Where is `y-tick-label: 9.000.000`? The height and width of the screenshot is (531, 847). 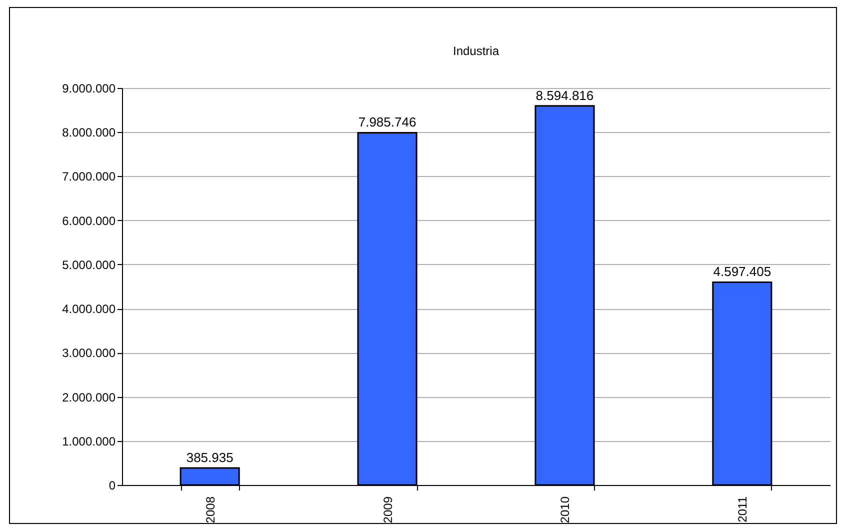 y-tick-label: 9.000.000 is located at coordinates (89, 89).